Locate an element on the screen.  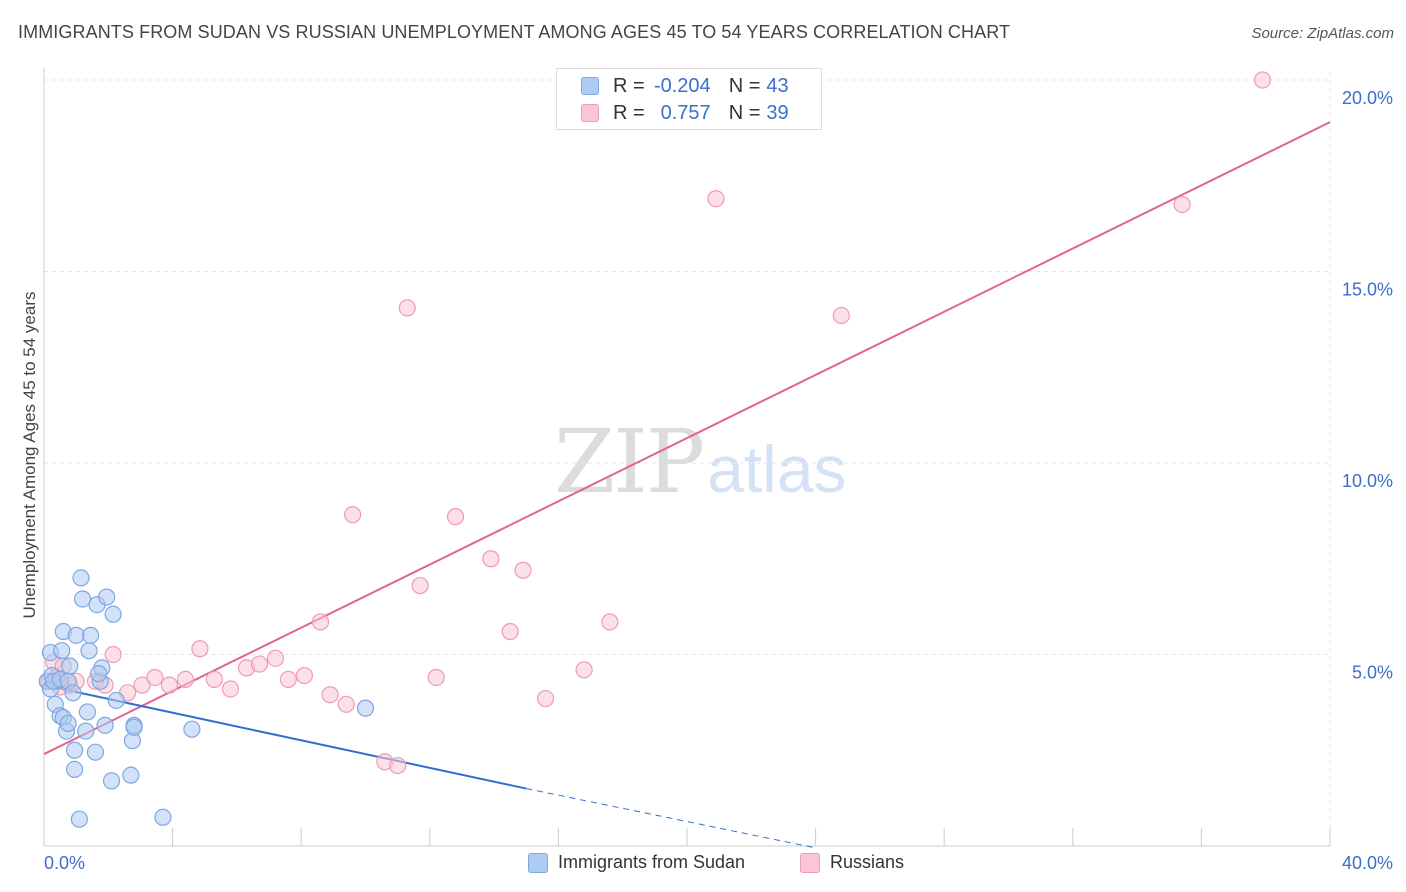
legend-r-value-sudan: -0.204 is located at coordinates (682, 85).